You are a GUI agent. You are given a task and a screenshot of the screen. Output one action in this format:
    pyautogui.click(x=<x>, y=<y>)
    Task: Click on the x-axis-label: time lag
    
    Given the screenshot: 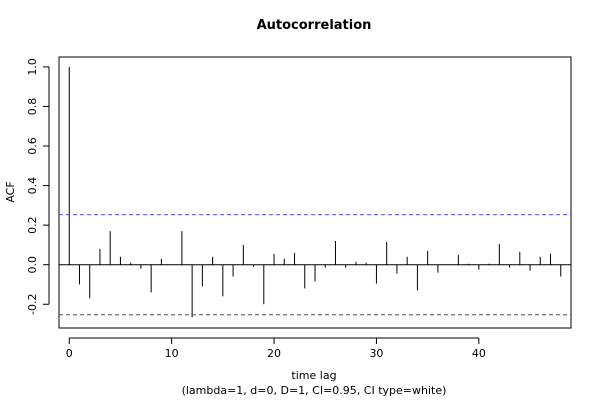 What is the action you would take?
    pyautogui.click(x=313, y=375)
    